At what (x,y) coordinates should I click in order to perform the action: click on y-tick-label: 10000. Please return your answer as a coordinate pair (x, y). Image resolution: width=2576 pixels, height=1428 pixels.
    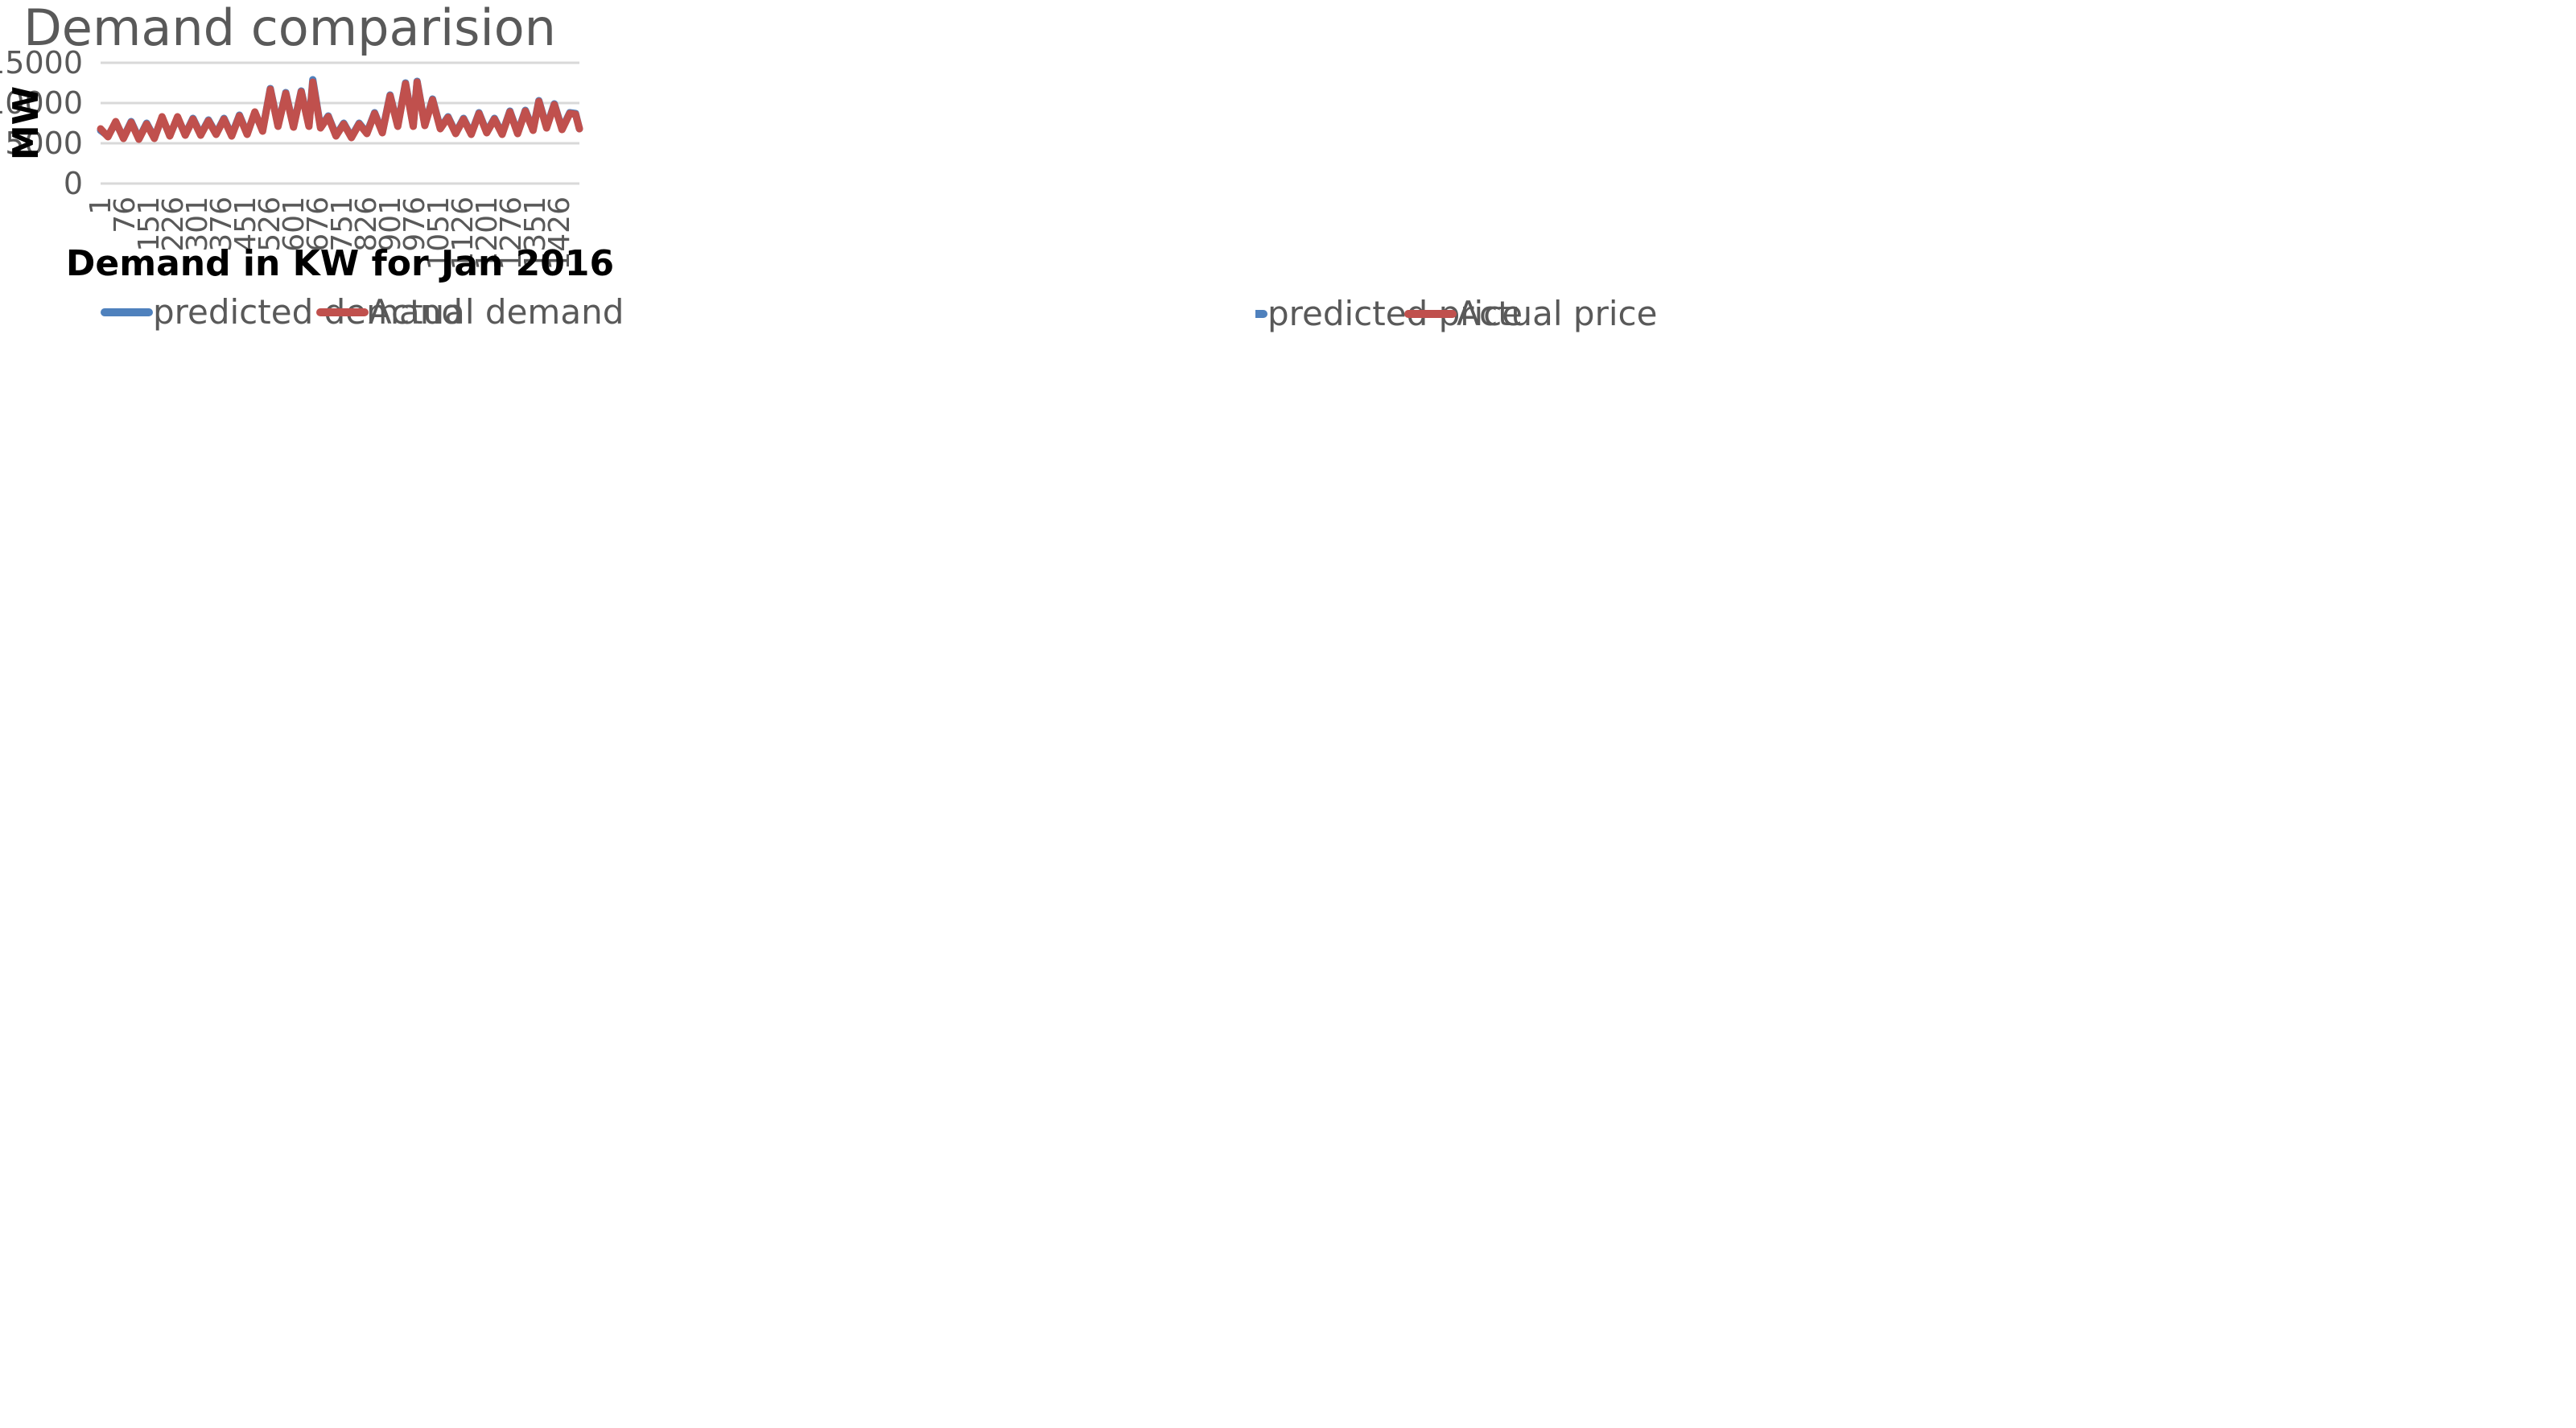
    Looking at the image, I should click on (41, 103).